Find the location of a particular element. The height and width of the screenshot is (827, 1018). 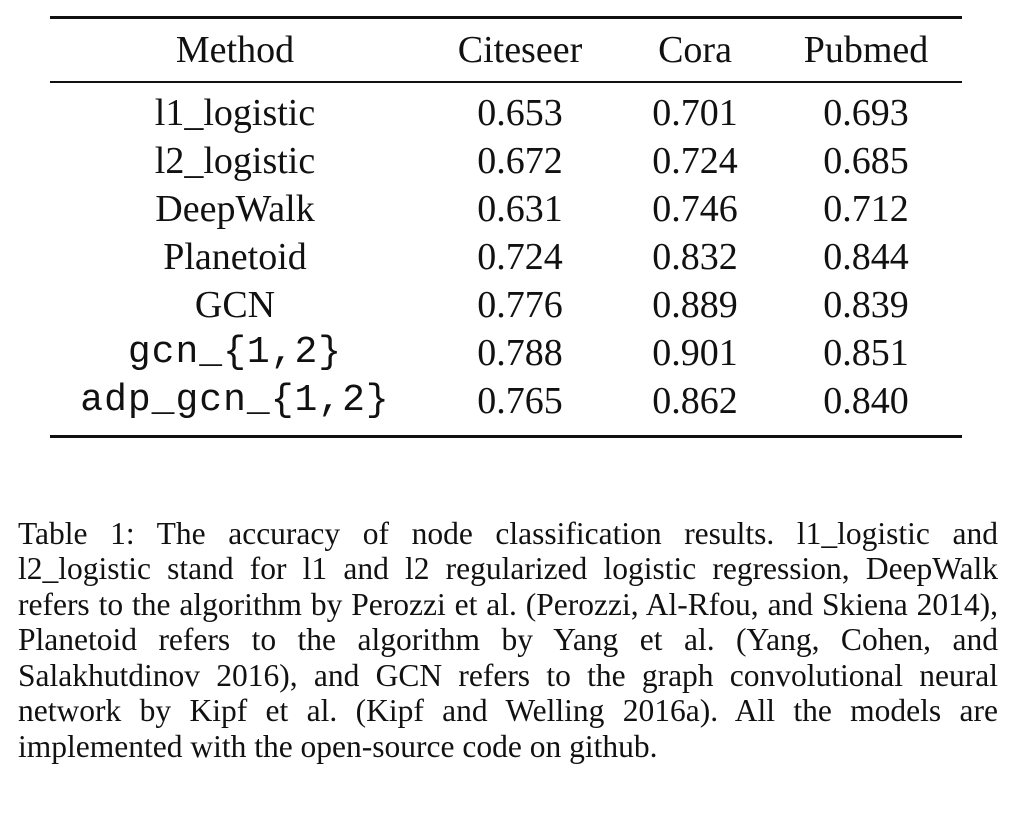

header-method: Method is located at coordinates (235, 50).